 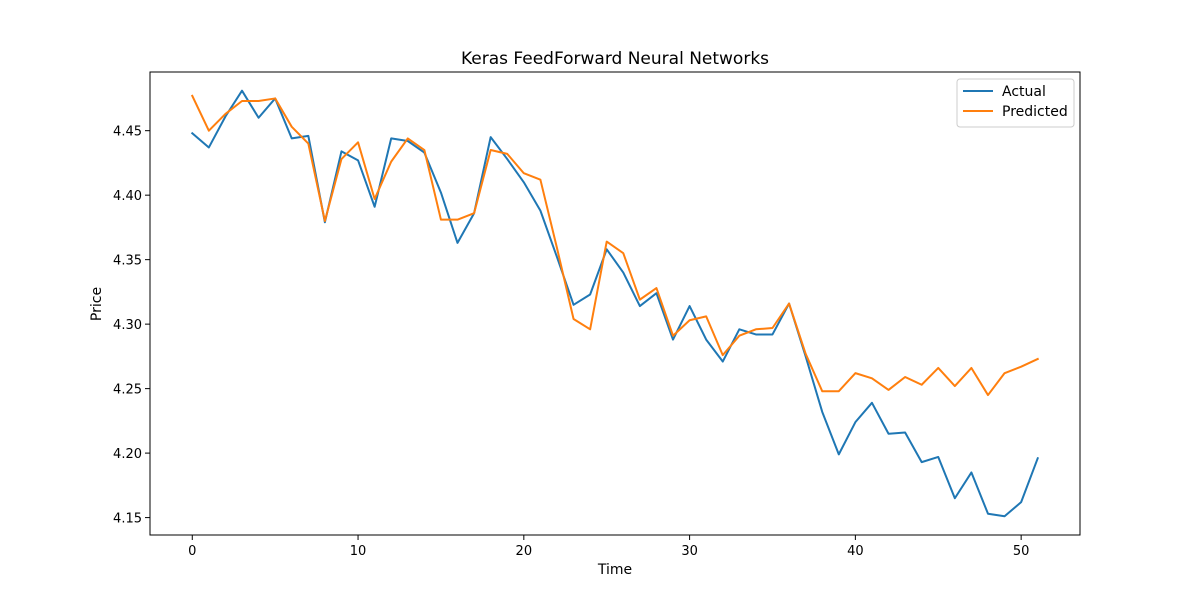 I want to click on x-tick-label: 30, so click(x=689, y=551).